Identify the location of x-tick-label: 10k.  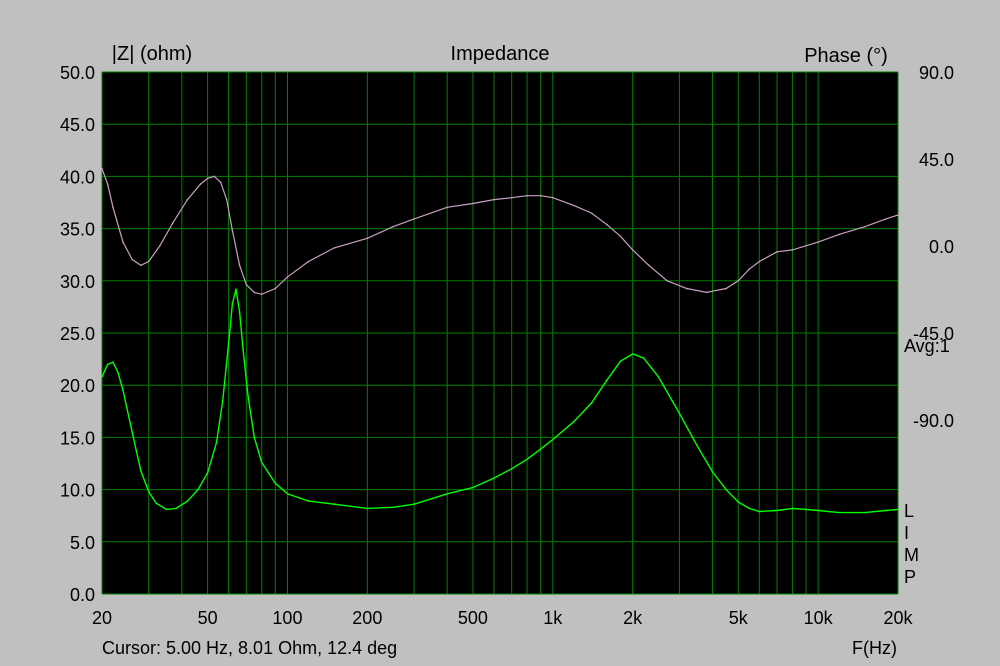
(819, 618).